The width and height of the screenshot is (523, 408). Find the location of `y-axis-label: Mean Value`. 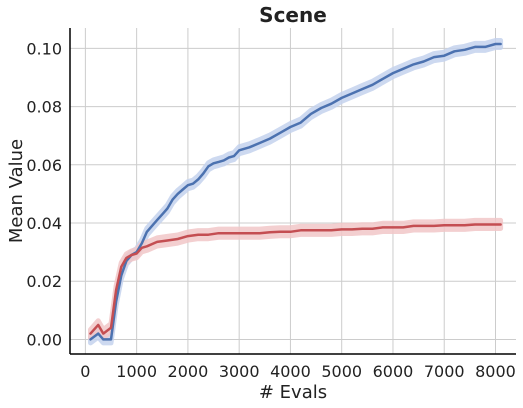

y-axis-label: Mean Value is located at coordinates (16, 191).